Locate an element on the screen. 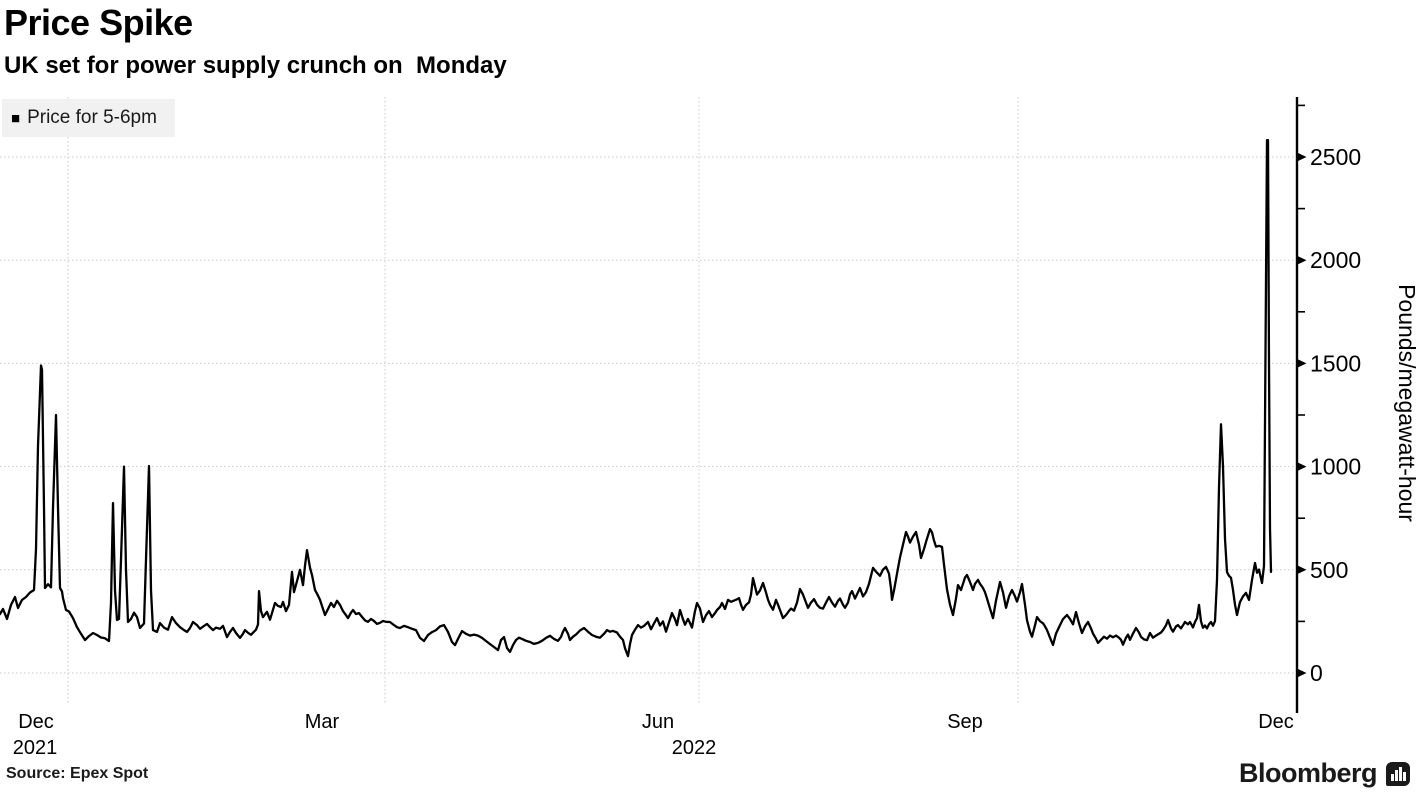 The width and height of the screenshot is (1418, 796). bloomberg-brand: Bloomberg is located at coordinates (1324, 773).